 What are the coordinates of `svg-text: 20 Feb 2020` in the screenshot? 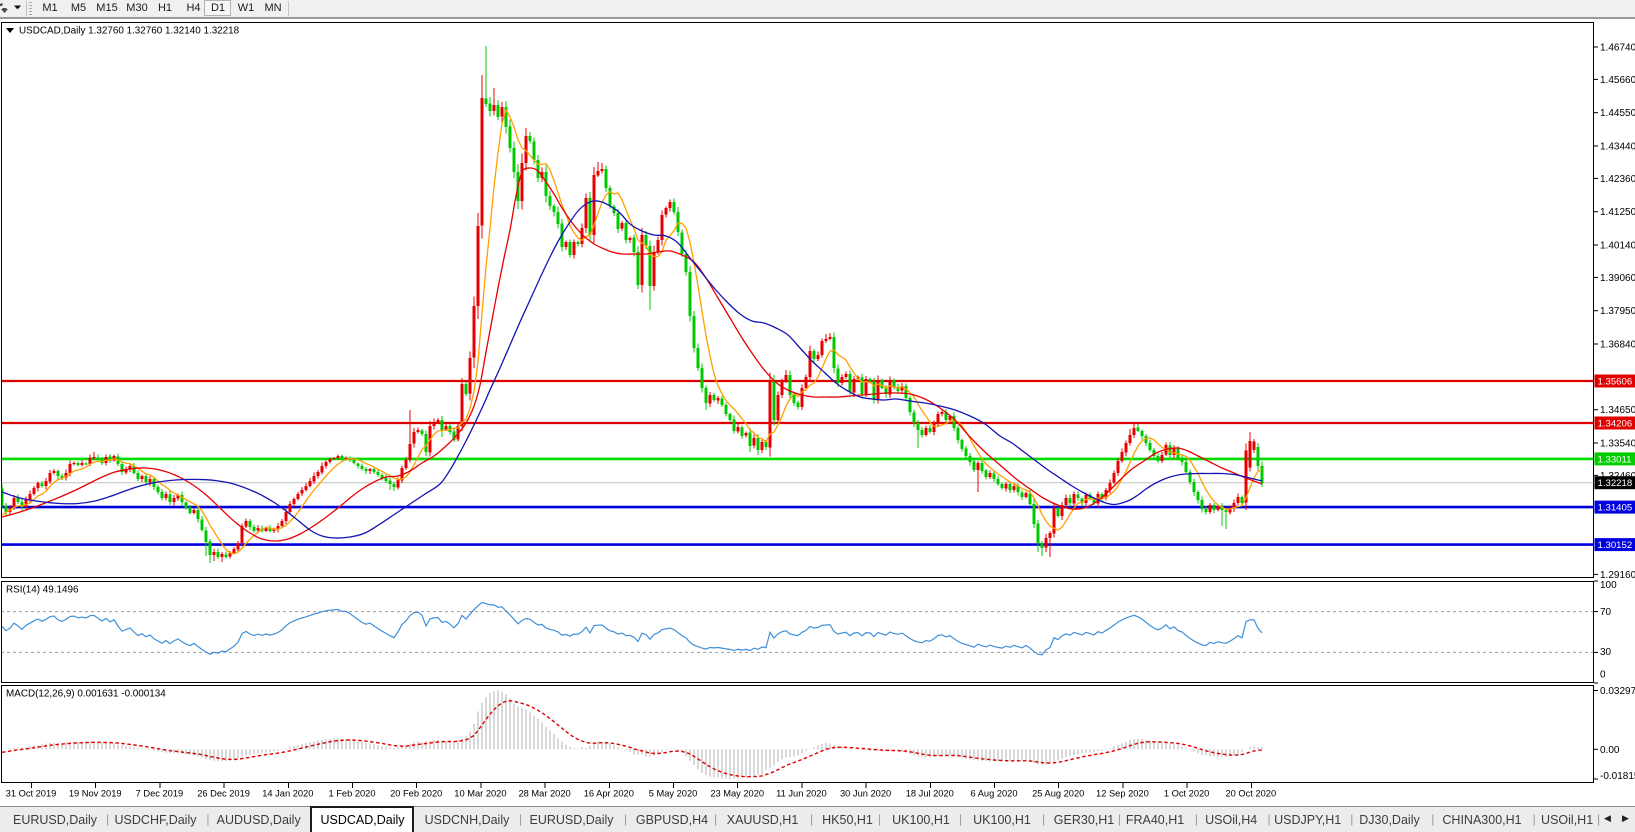 It's located at (416, 794).